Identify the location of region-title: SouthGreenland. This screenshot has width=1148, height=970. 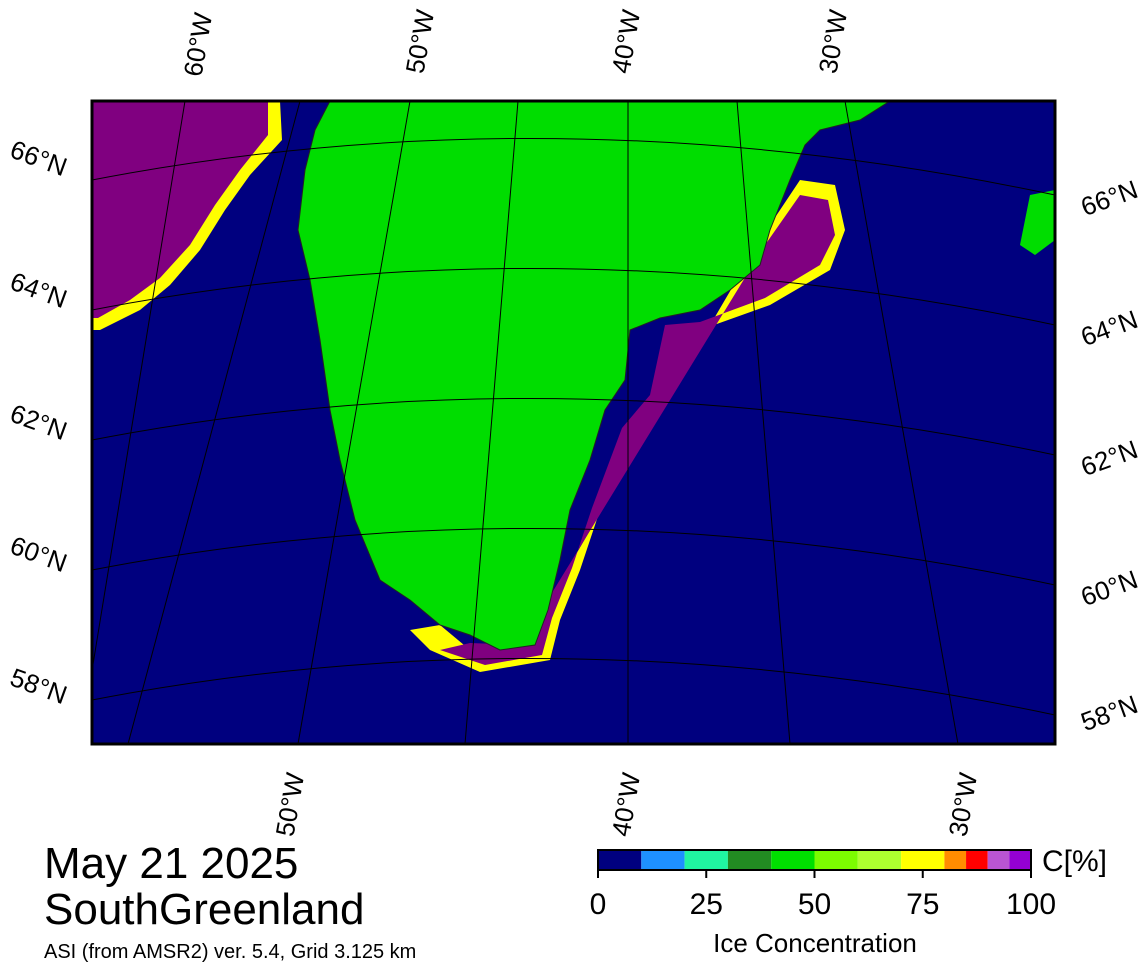
(204, 909).